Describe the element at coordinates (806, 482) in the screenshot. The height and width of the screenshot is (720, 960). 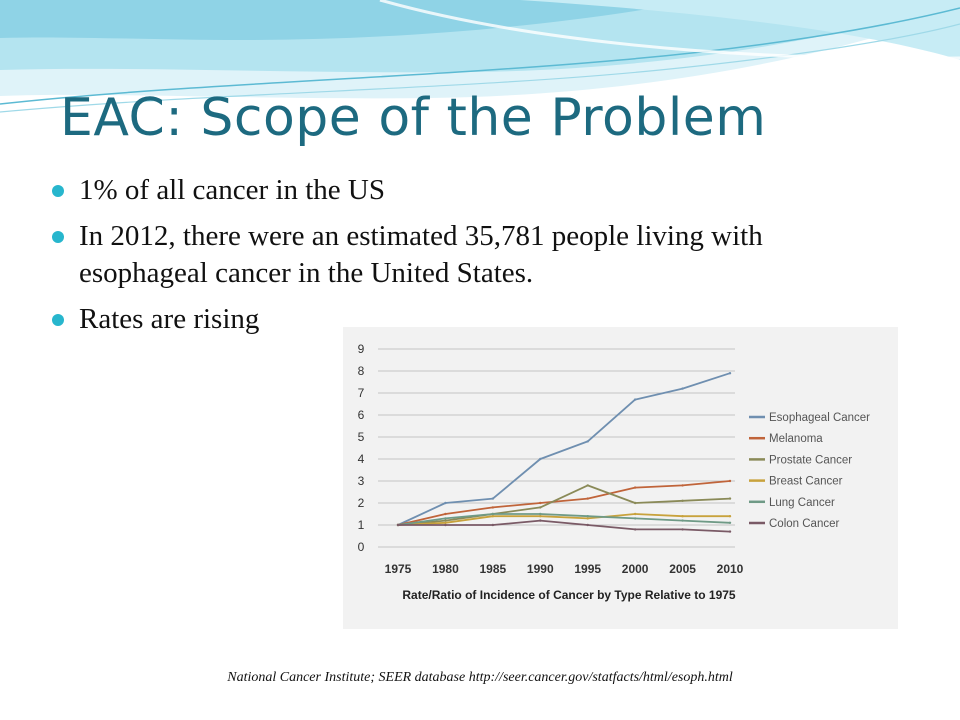
I see `legend-label: Breast Cancer` at that location.